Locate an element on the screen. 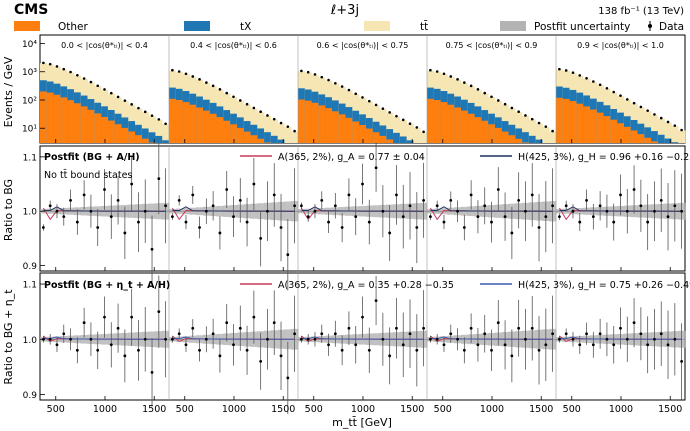  panel2-h-label: H(425, 3%), g_H = 0.96 +0.16 −0.25 is located at coordinates (604, 157).